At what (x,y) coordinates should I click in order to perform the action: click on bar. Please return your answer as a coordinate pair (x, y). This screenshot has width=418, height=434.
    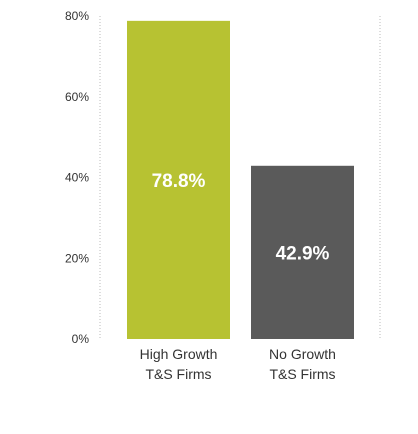
    Looking at the image, I should click on (302, 252).